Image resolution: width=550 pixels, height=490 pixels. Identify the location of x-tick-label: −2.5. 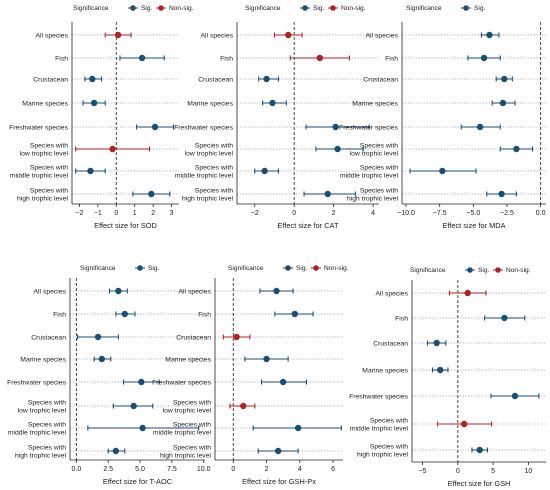
(507, 213).